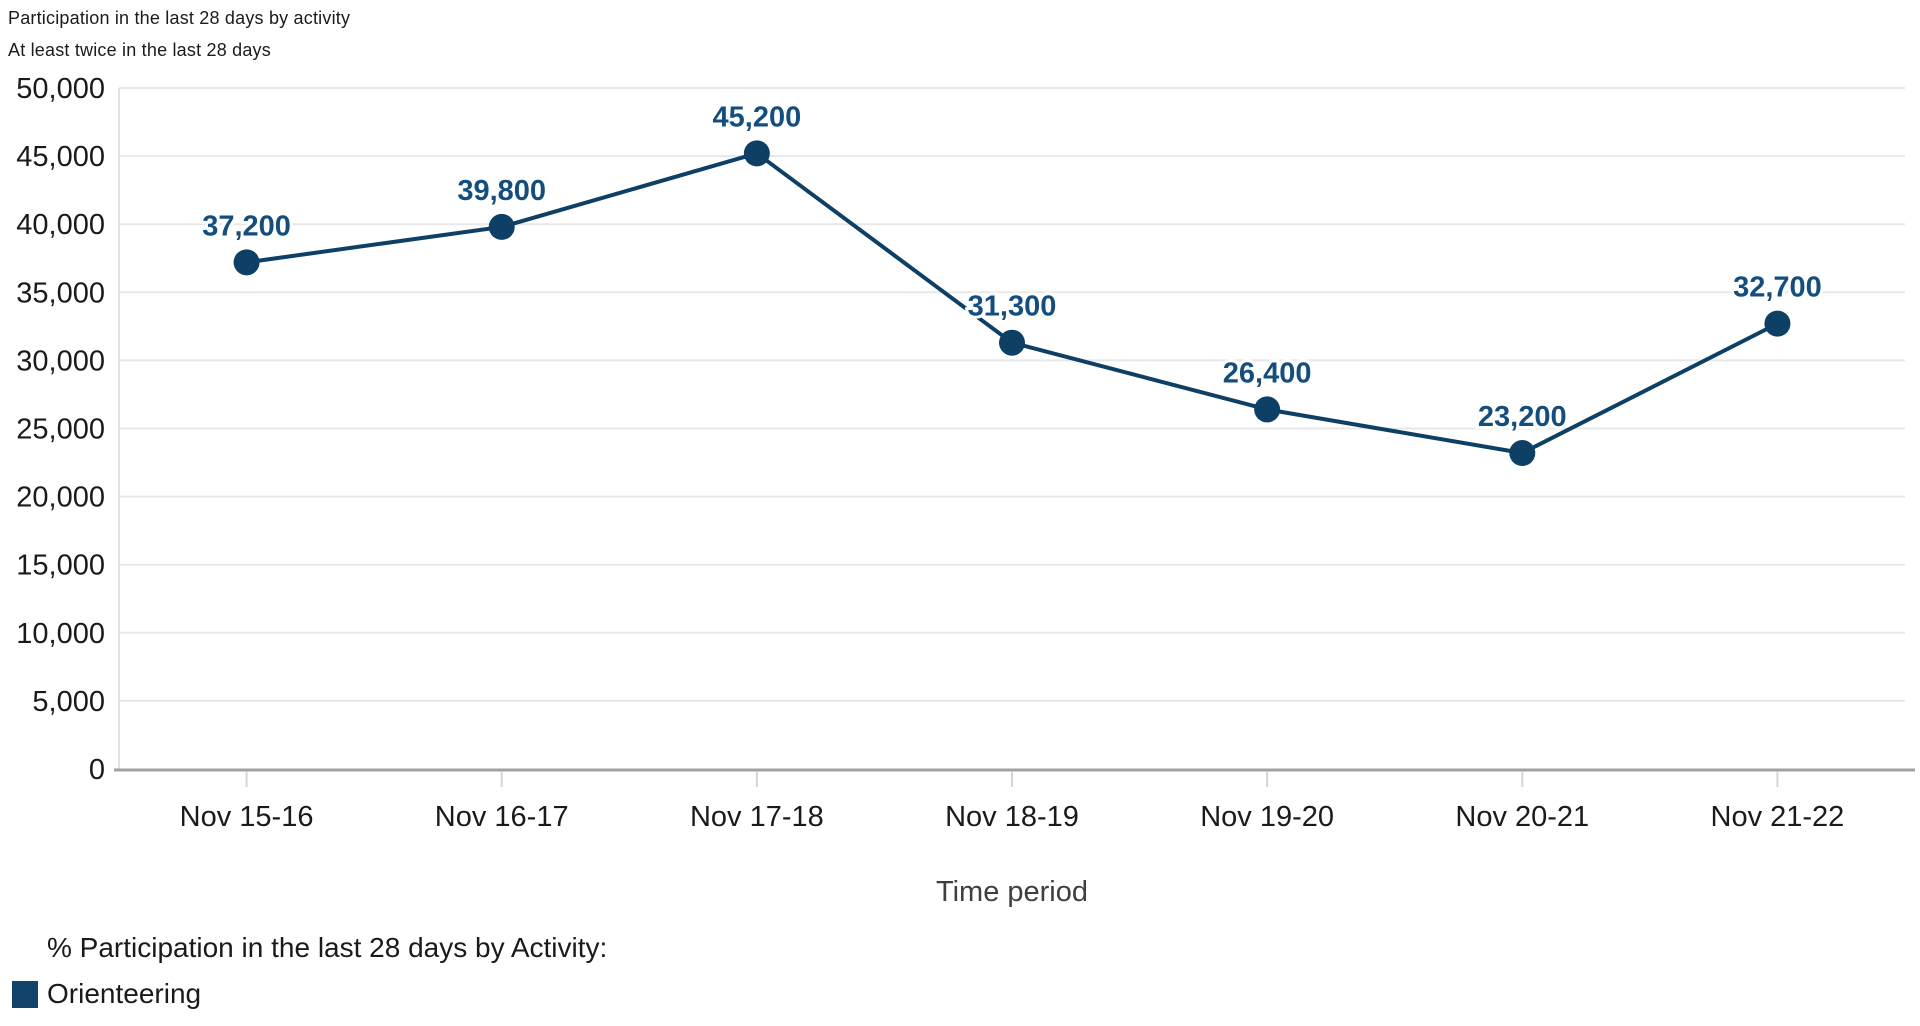  What do you see at coordinates (246, 226) in the screenshot?
I see `data-point-label: 37,200` at bounding box center [246, 226].